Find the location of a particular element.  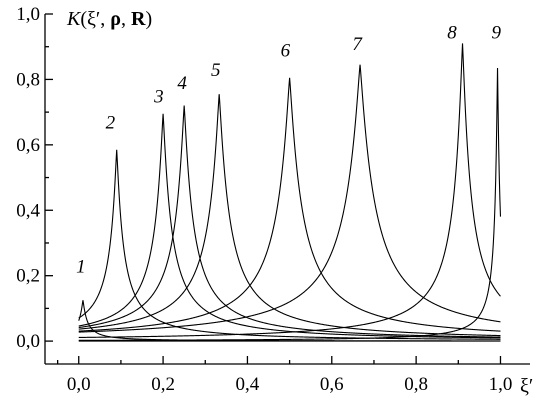

x-tick-label-4: 0,8 is located at coordinates (416, 384).